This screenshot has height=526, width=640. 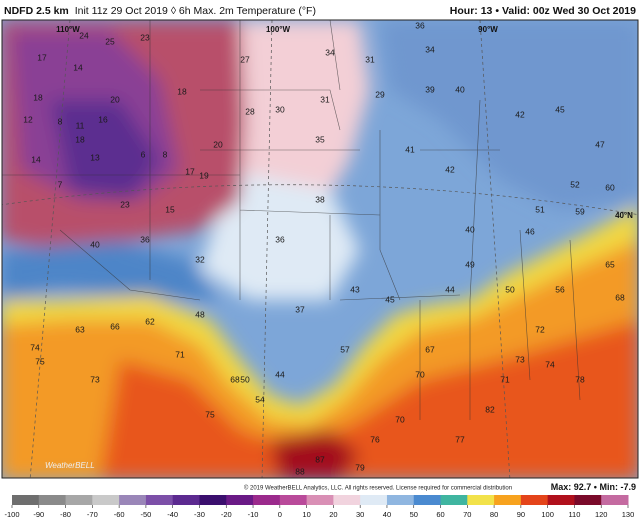 I want to click on station-value: 31, so click(x=370, y=59).